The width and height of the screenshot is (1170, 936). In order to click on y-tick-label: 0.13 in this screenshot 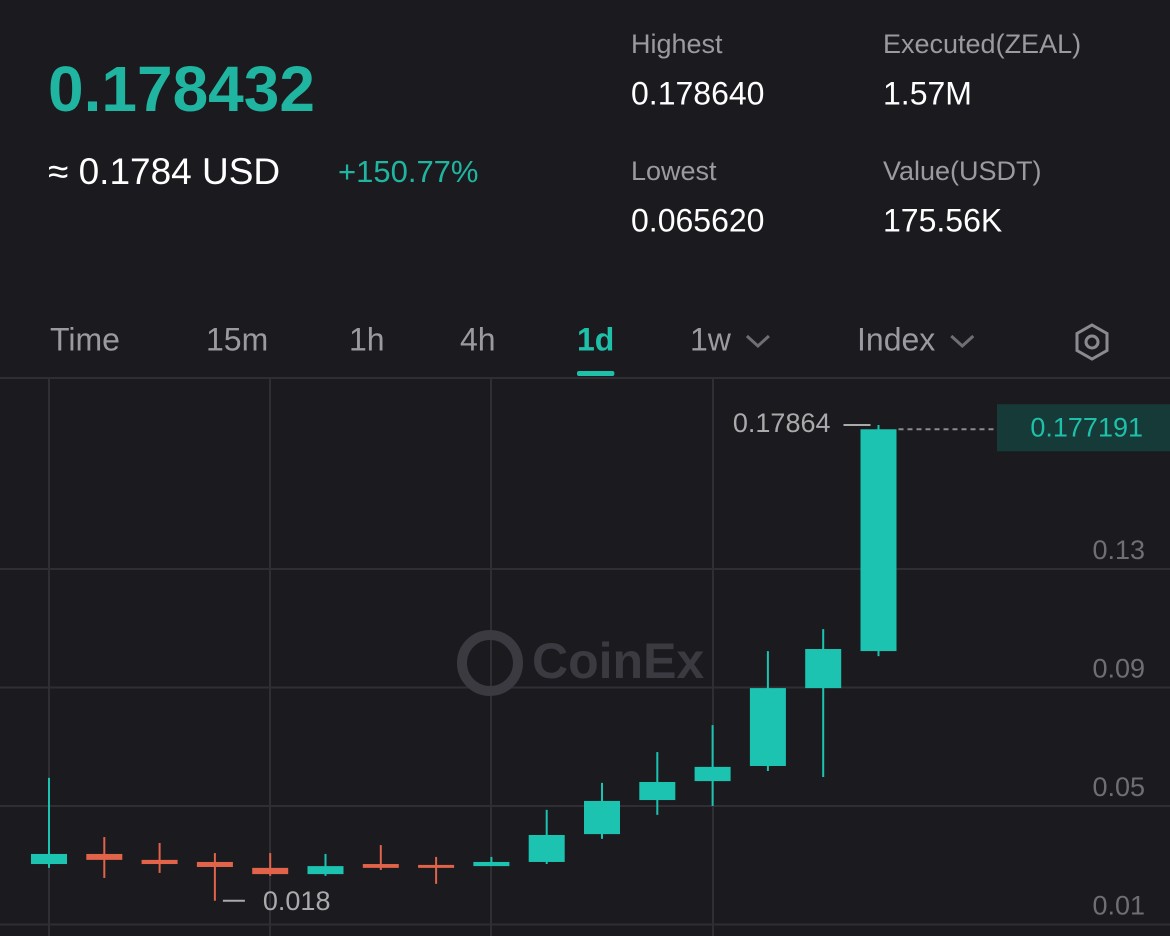, I will do `click(1118, 550)`.